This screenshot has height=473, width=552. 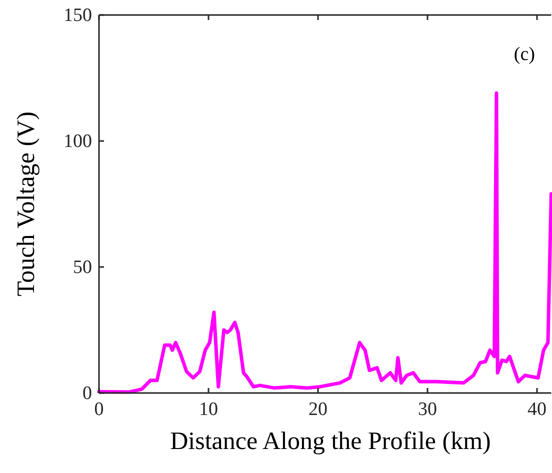 What do you see at coordinates (524, 54) in the screenshot?
I see `annotation: (c)` at bounding box center [524, 54].